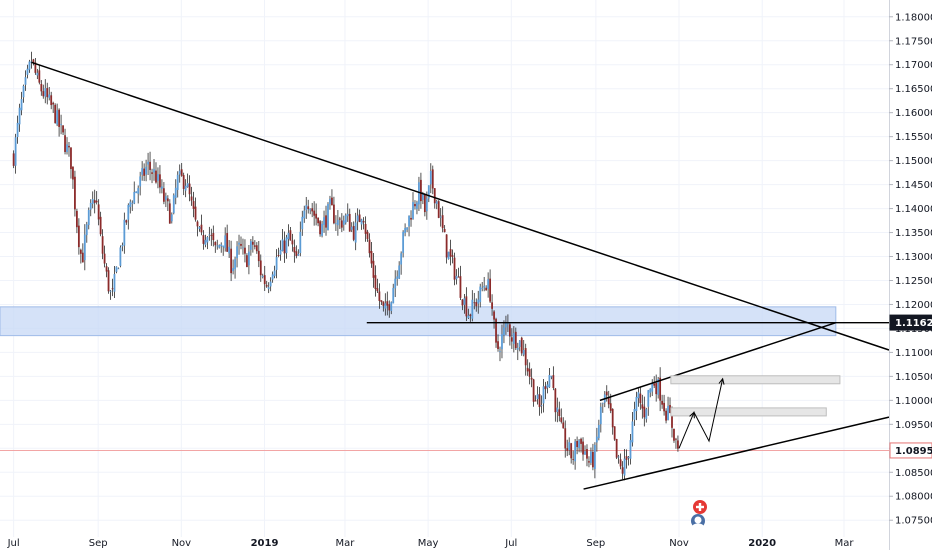  Describe the element at coordinates (913, 401) in the screenshot. I see `y-tick-label: 1.10000` at that location.